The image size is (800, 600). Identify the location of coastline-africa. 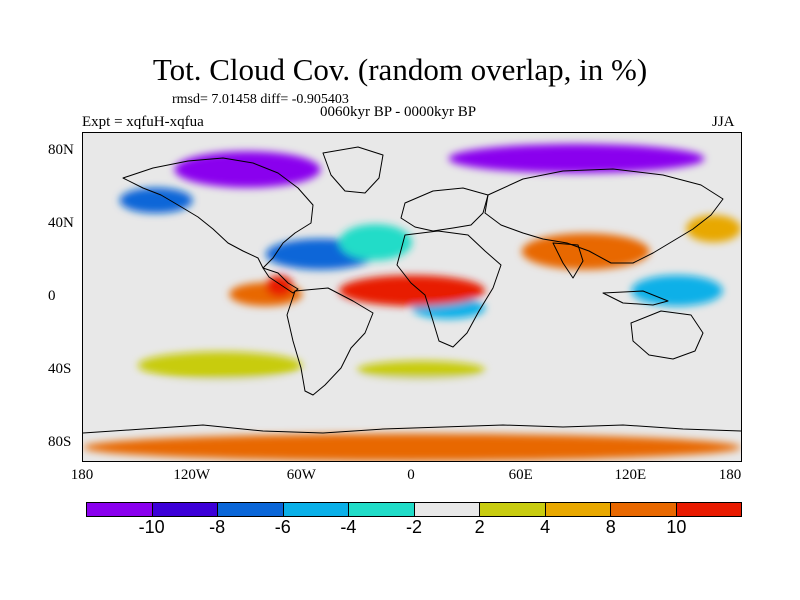
(449, 289).